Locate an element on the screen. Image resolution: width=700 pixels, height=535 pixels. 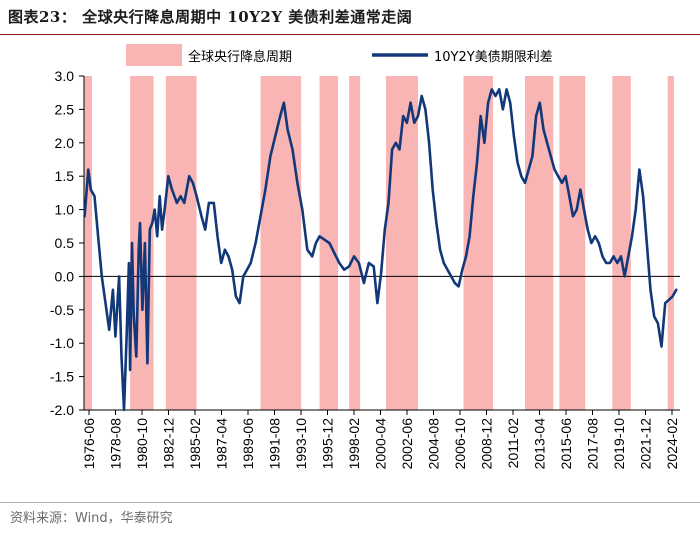
x-tick-label: 2008-12 is located at coordinates (487, 444).